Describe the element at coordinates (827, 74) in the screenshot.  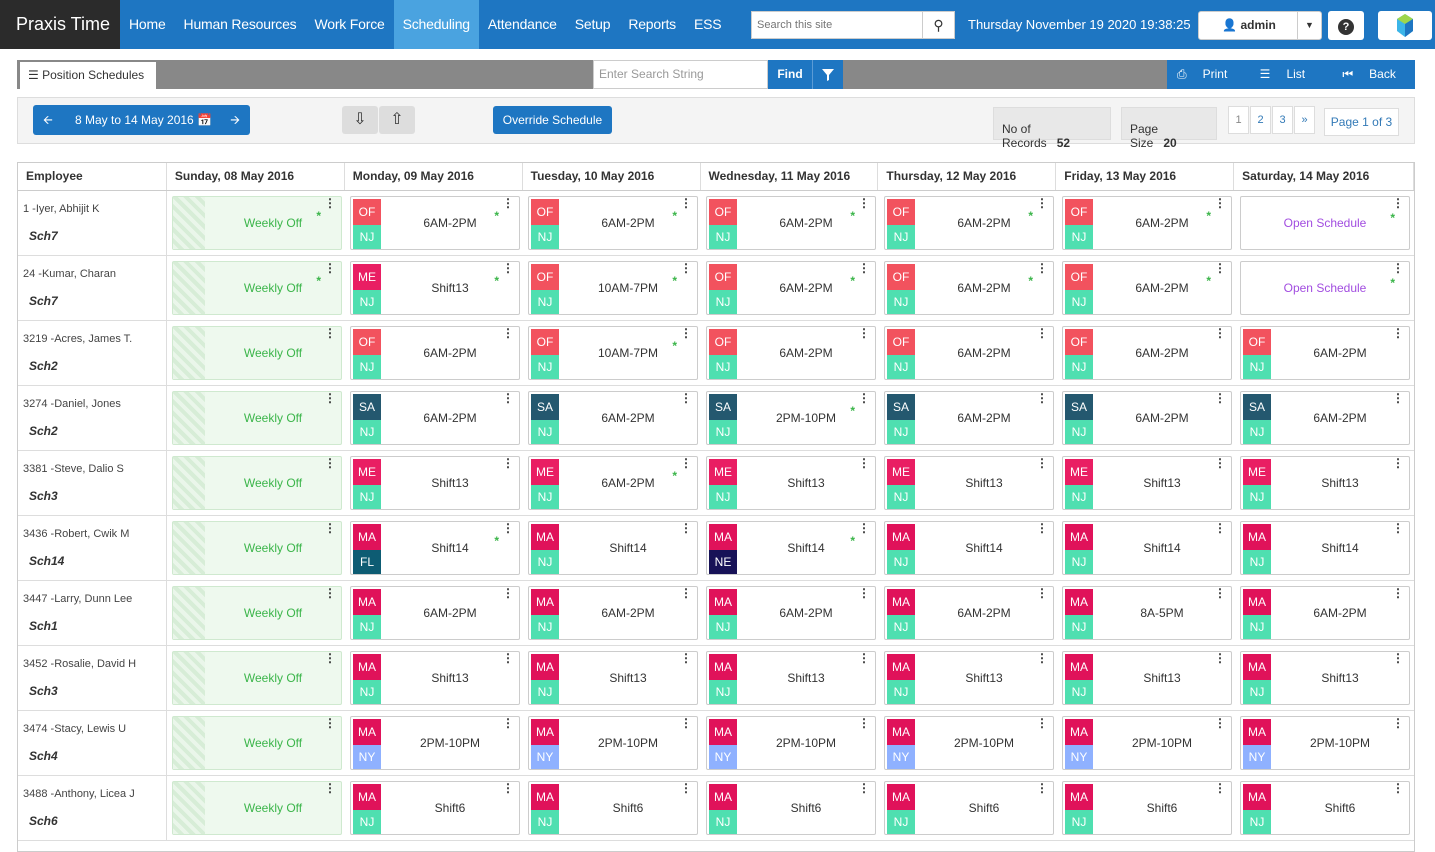
I see `filter-button` at that location.